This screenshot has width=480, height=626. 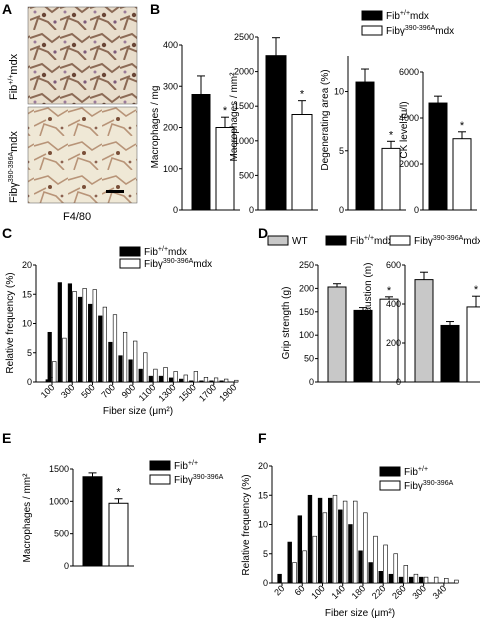 I want to click on chart-macrophages-e: 0 500 1000 1500 * Macrophages / mm², so click(x=78, y=517).